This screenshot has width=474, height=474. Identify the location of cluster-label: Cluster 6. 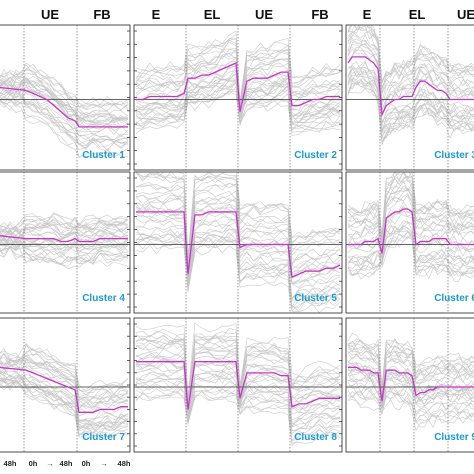
(454, 298).